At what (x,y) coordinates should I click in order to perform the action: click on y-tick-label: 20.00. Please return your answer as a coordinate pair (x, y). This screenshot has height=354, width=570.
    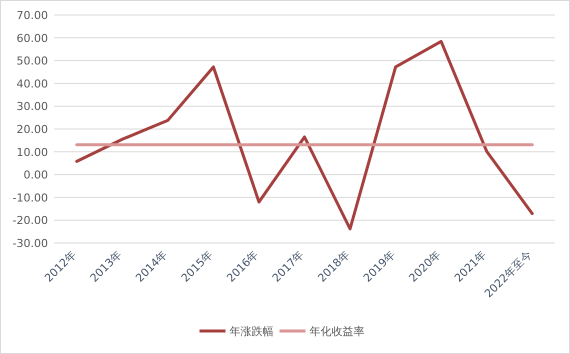
    Looking at the image, I should click on (32, 129).